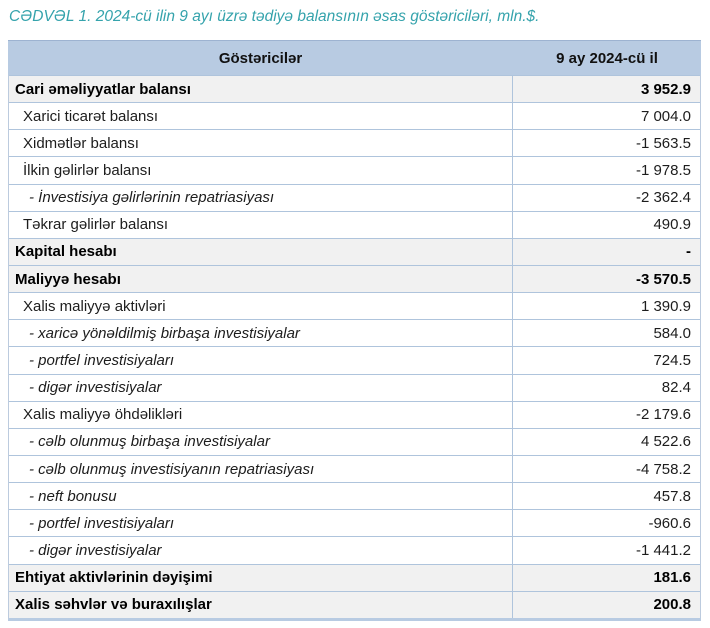  I want to click on row-value: -2 362.4, so click(663, 198).